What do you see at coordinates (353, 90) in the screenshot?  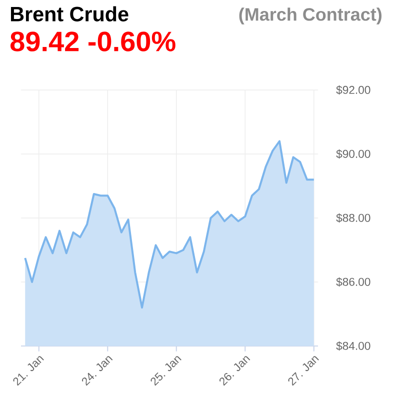 I see `y-tick-label: $92.00` at bounding box center [353, 90].